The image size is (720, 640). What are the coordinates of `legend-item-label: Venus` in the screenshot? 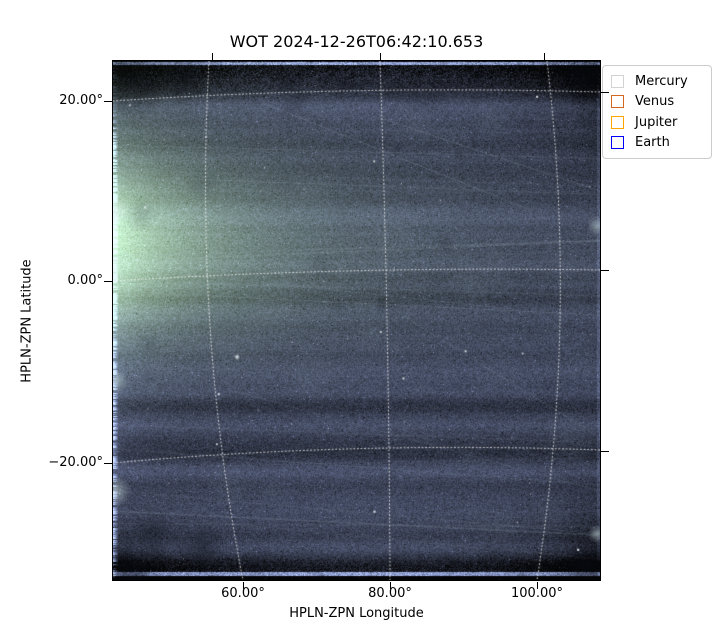 It's located at (655, 102).